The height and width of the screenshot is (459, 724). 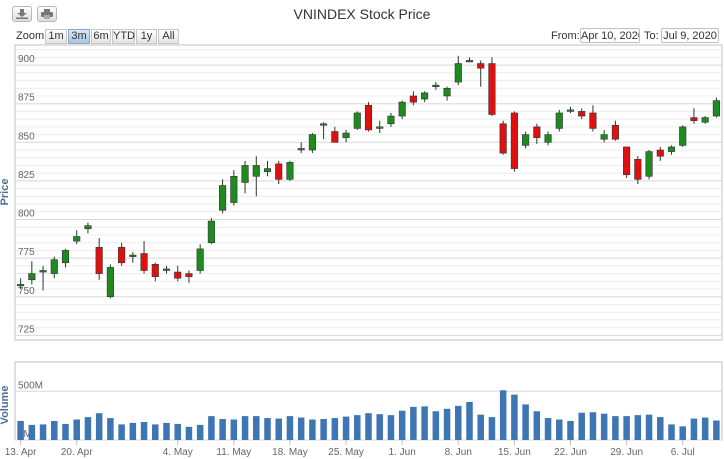 What do you see at coordinates (77, 452) in the screenshot?
I see `x-tick-label: 20. Apr` at bounding box center [77, 452].